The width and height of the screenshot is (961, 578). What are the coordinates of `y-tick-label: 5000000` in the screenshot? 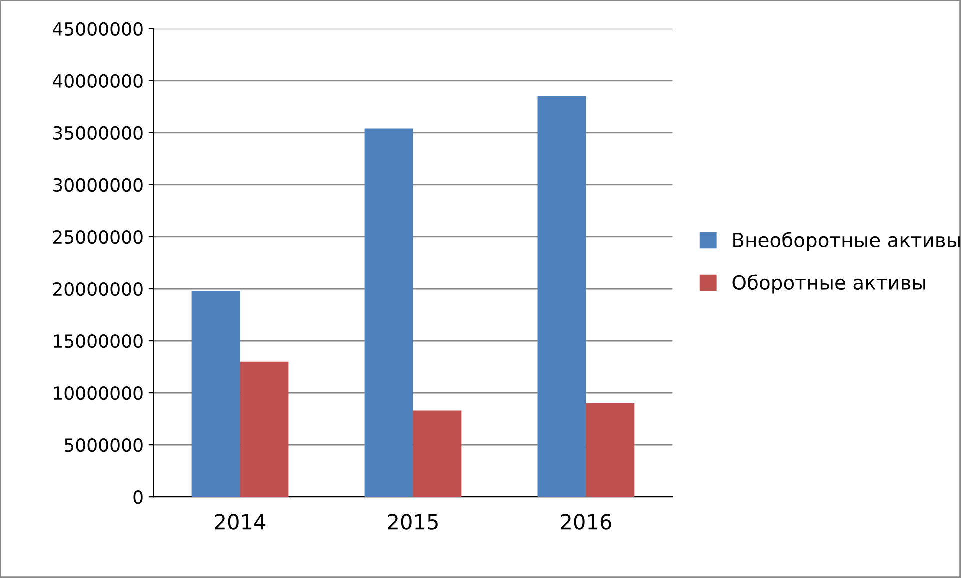 It's located at (104, 445).